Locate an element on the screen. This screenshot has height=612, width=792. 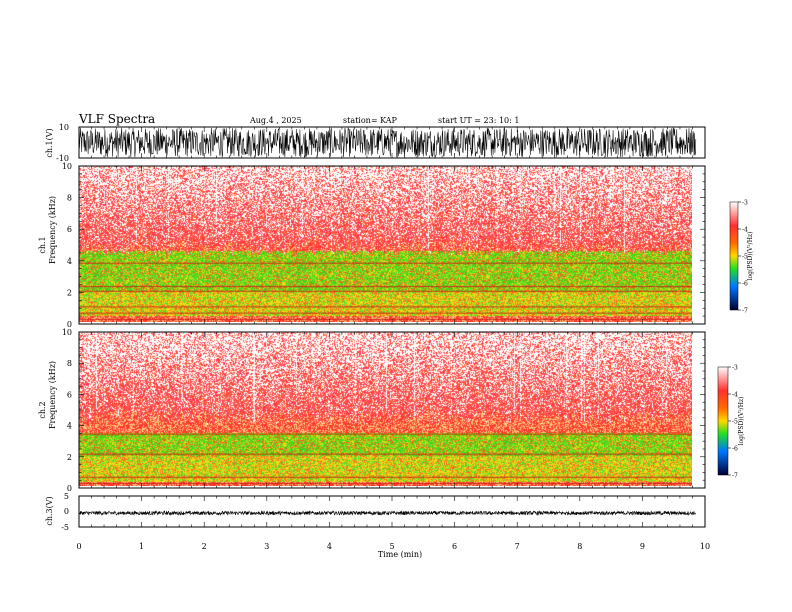
ch1-waveform-panel: 10 -10 ch.1(V) is located at coordinates (375, 143).